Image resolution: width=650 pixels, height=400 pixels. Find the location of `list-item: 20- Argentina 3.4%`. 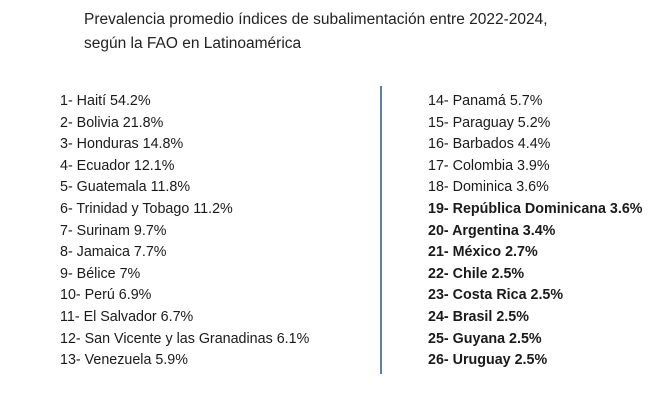

list-item: 20- Argentina 3.4% is located at coordinates (492, 230).